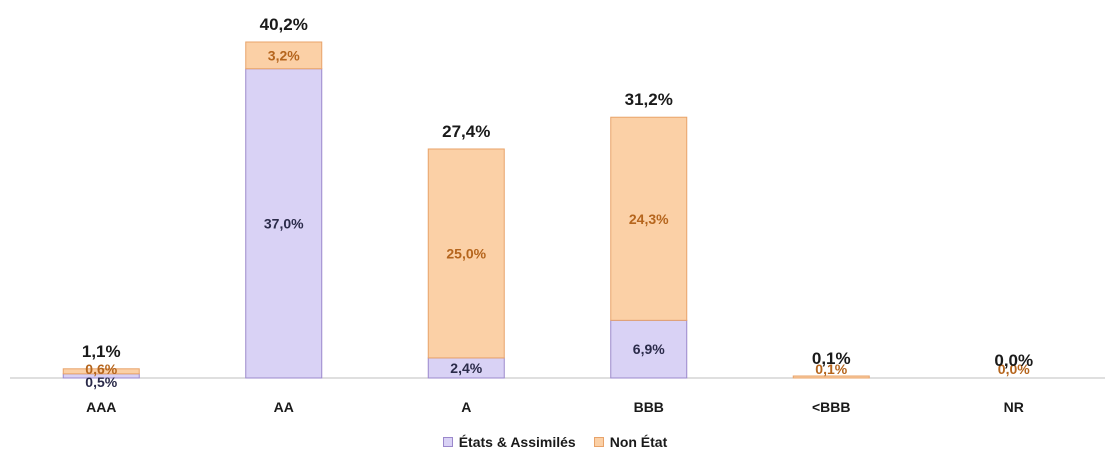  Describe the element at coordinates (831, 358) in the screenshot. I see `total-label-bbb: 0,1%` at that location.